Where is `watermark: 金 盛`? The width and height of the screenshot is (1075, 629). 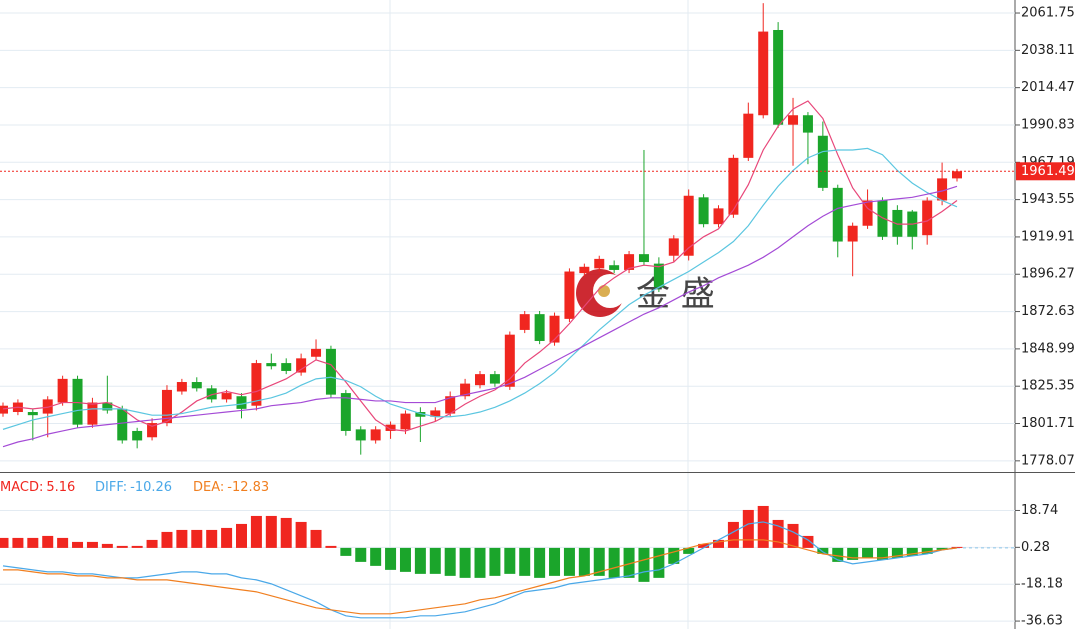
watermark: 金 盛 is located at coordinates (645, 293).